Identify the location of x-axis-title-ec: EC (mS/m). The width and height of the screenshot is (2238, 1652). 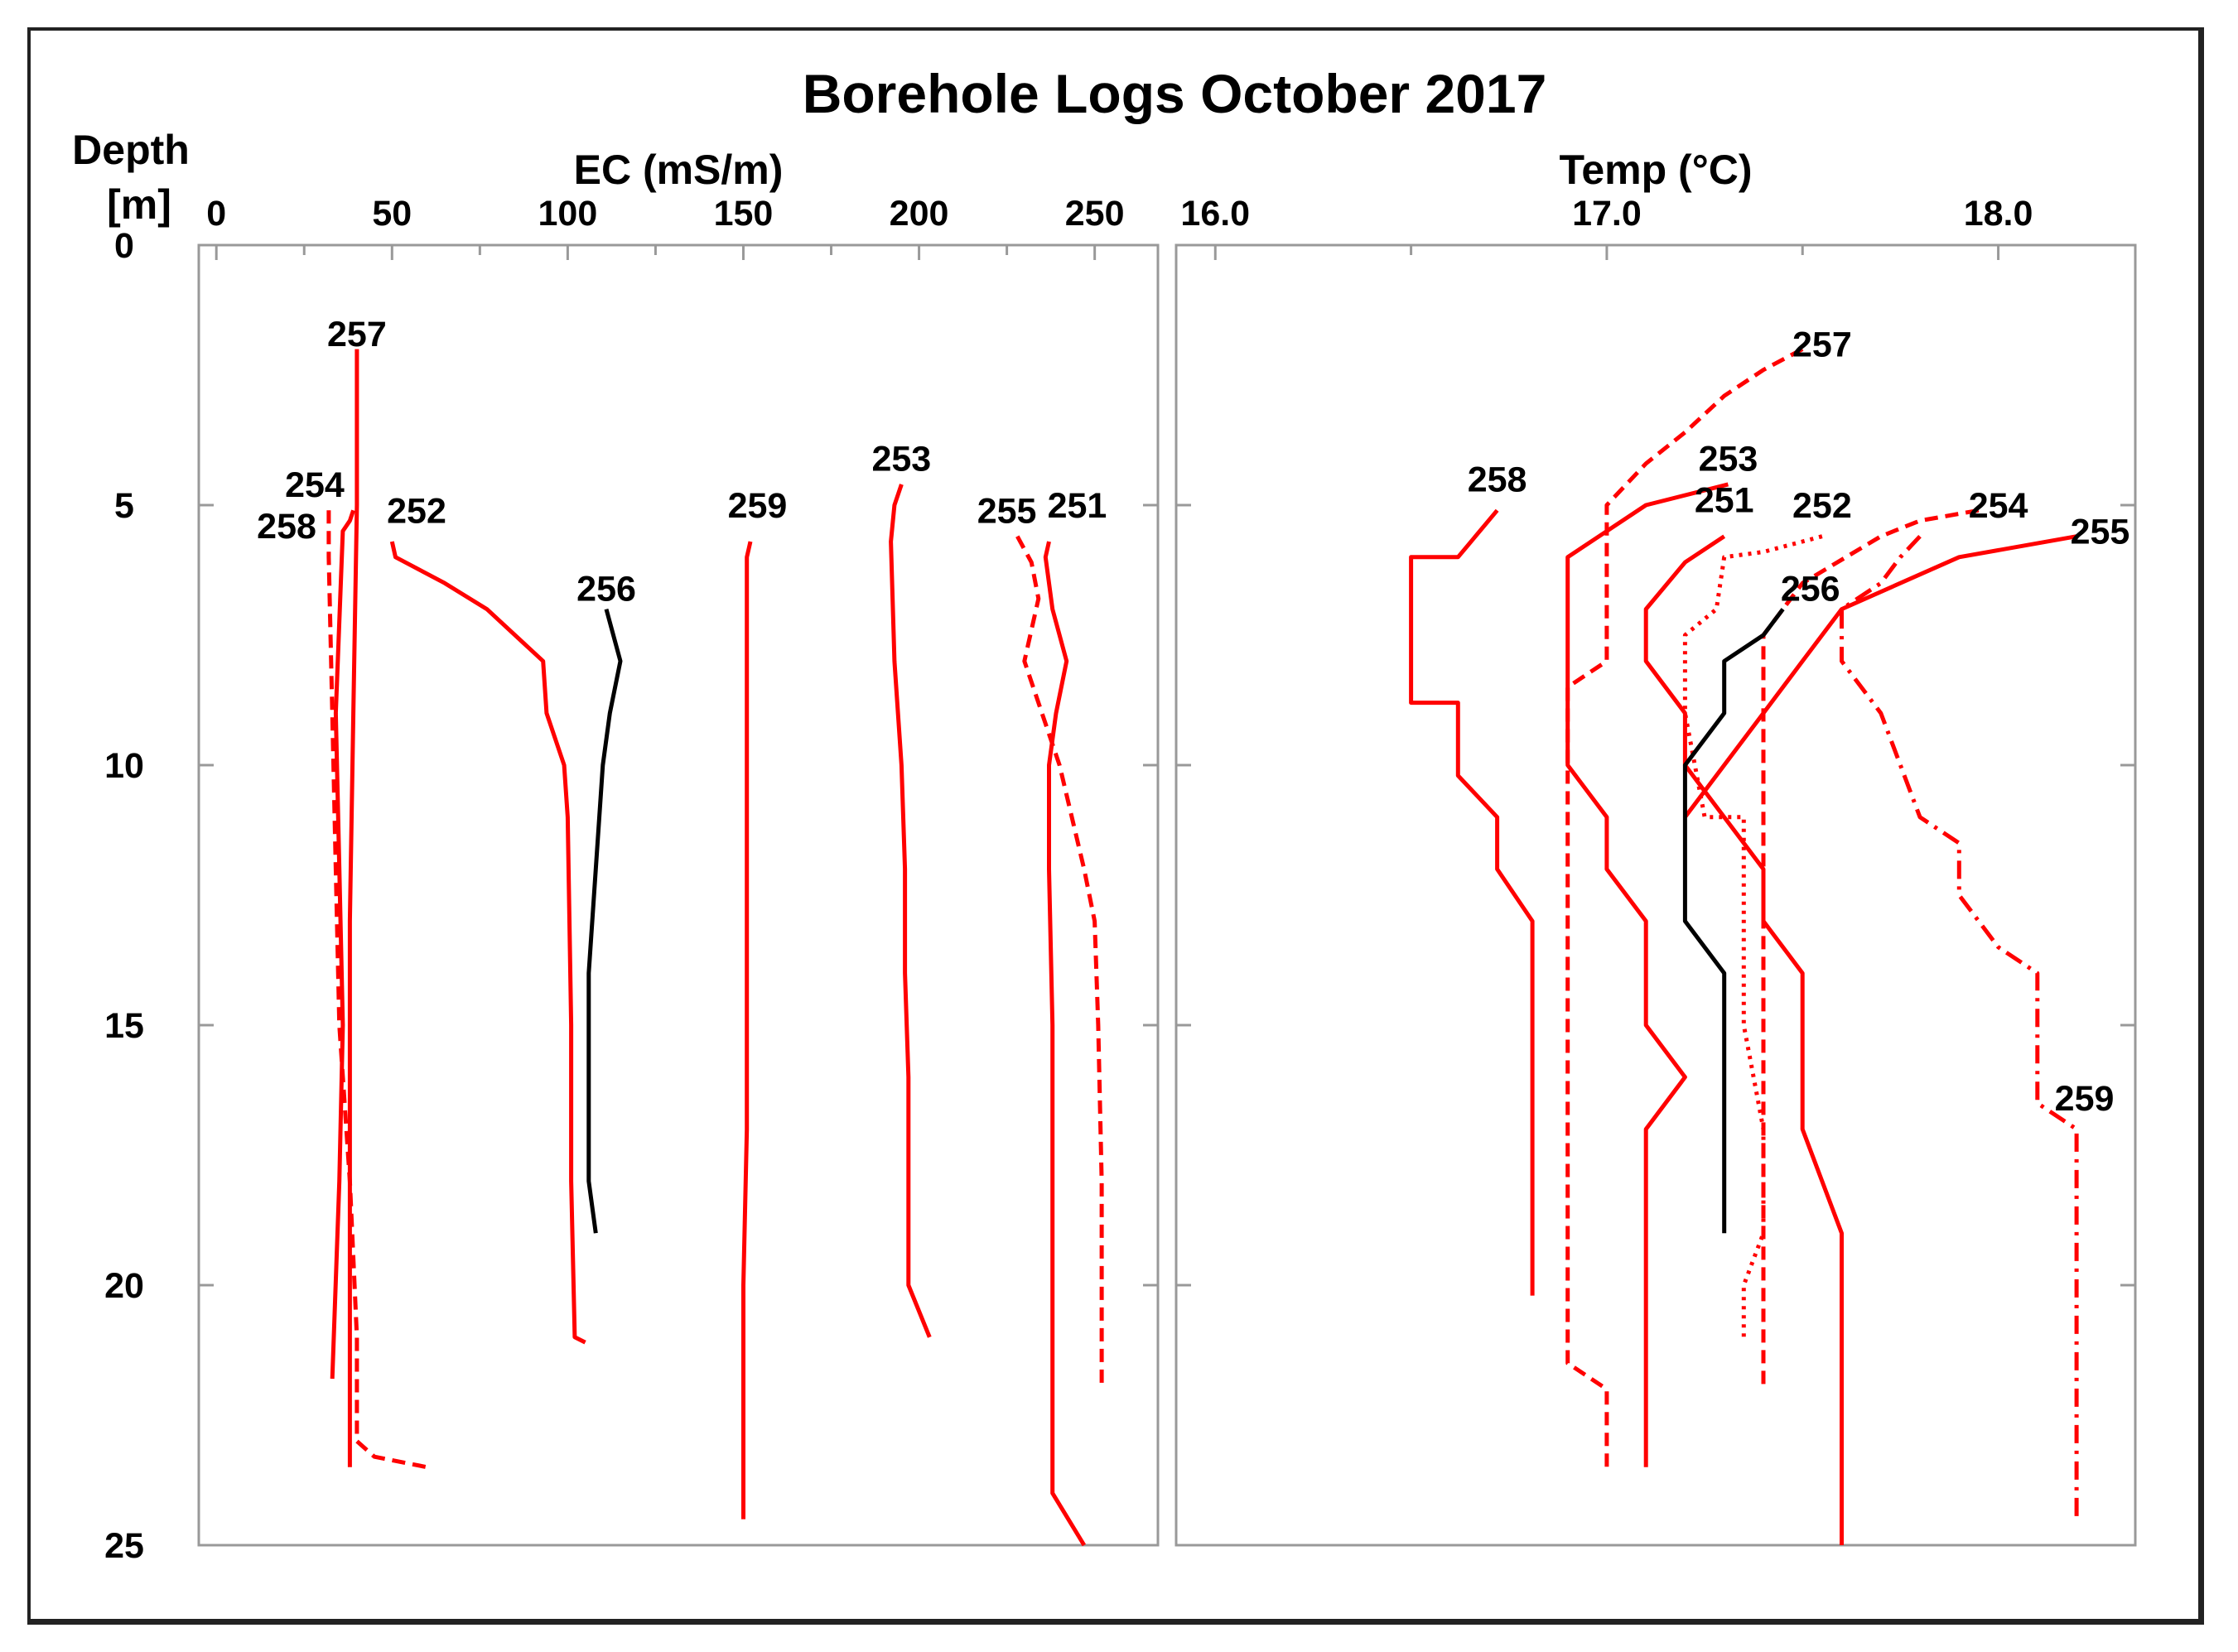
(679, 170).